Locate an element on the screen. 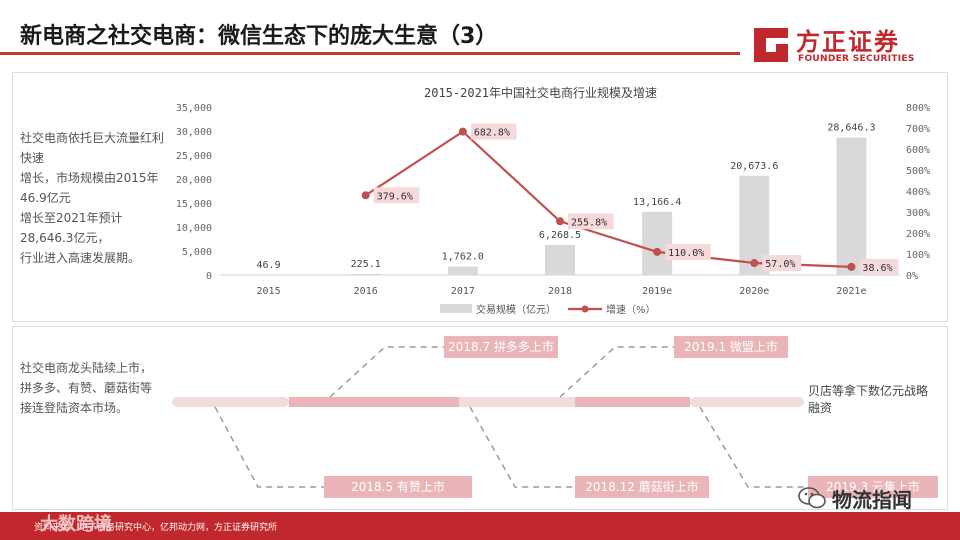  watermark-left: 大数跨境 is located at coordinates (76, 524).